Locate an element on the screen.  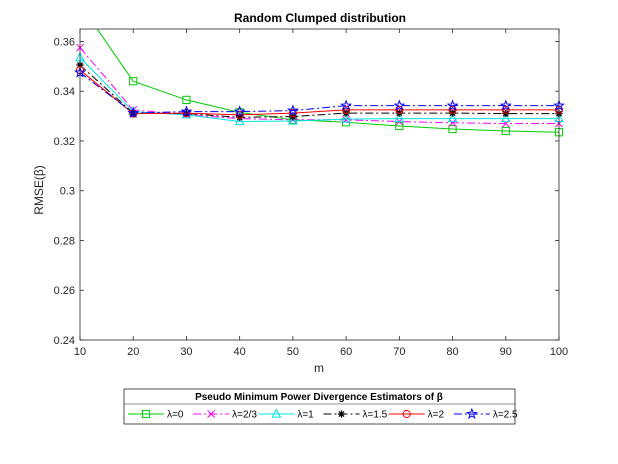
legend-label: λ=2.5 is located at coordinates (505, 415).